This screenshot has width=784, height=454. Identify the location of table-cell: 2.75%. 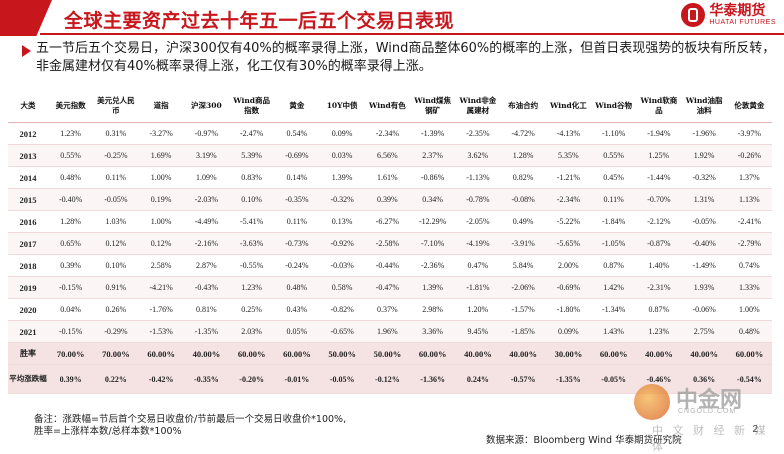
(704, 331).